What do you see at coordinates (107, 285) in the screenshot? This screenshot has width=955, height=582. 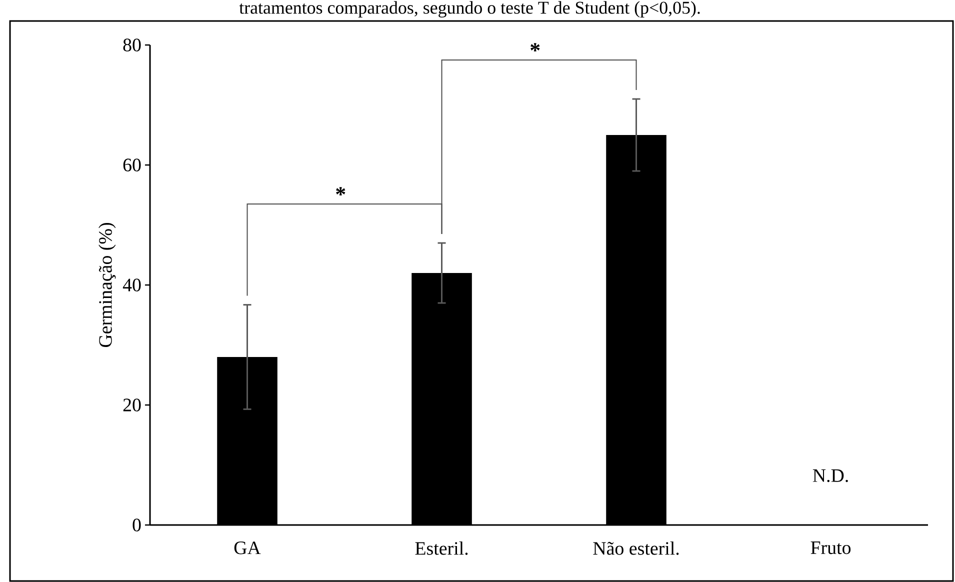 I see `y-axis-title: Germinação (%)` at bounding box center [107, 285].